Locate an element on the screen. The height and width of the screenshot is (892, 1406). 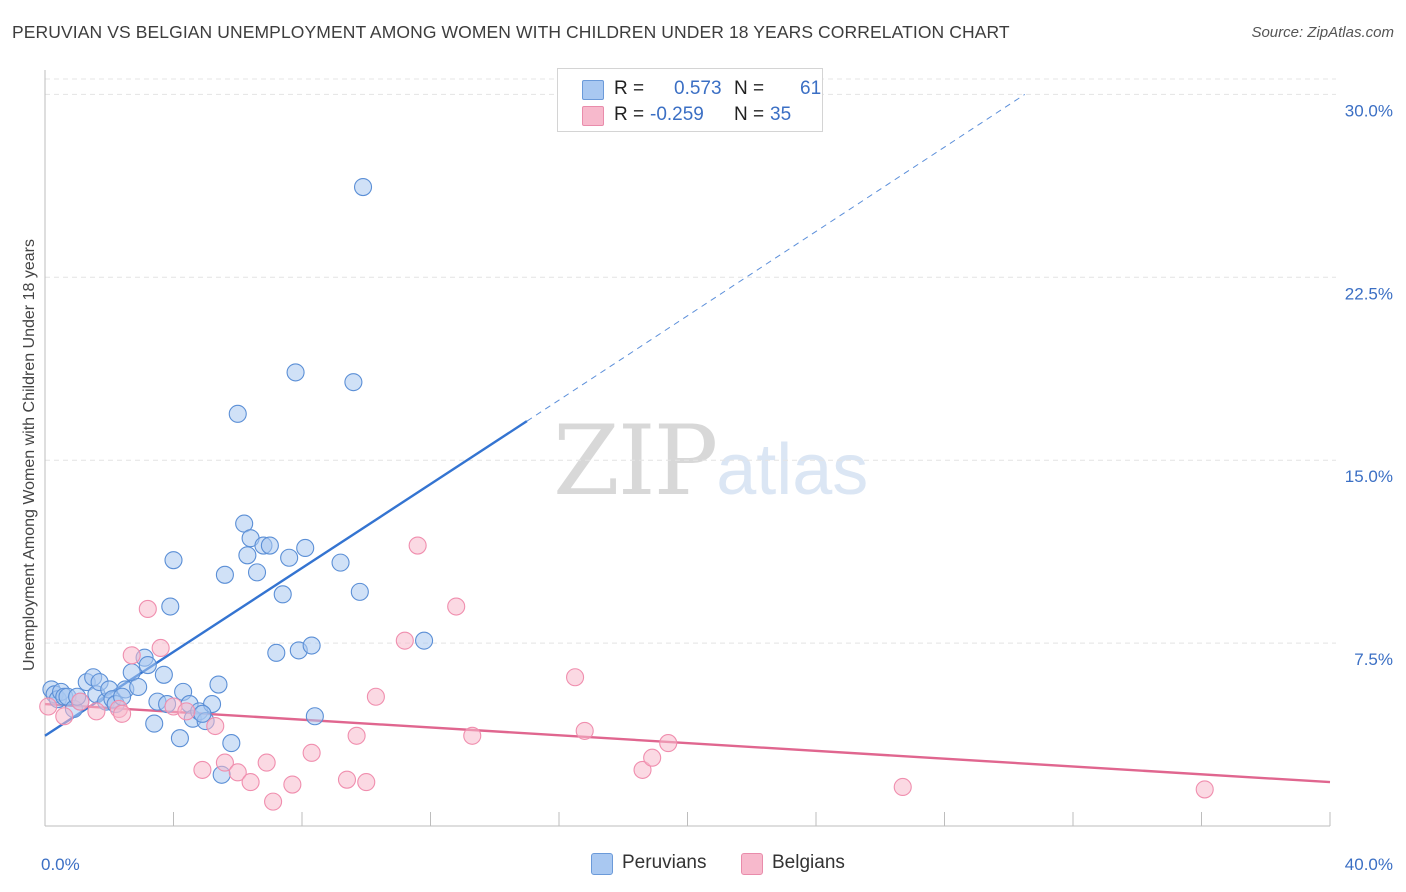
trend-line-belgians is located at coordinates (687, 743).